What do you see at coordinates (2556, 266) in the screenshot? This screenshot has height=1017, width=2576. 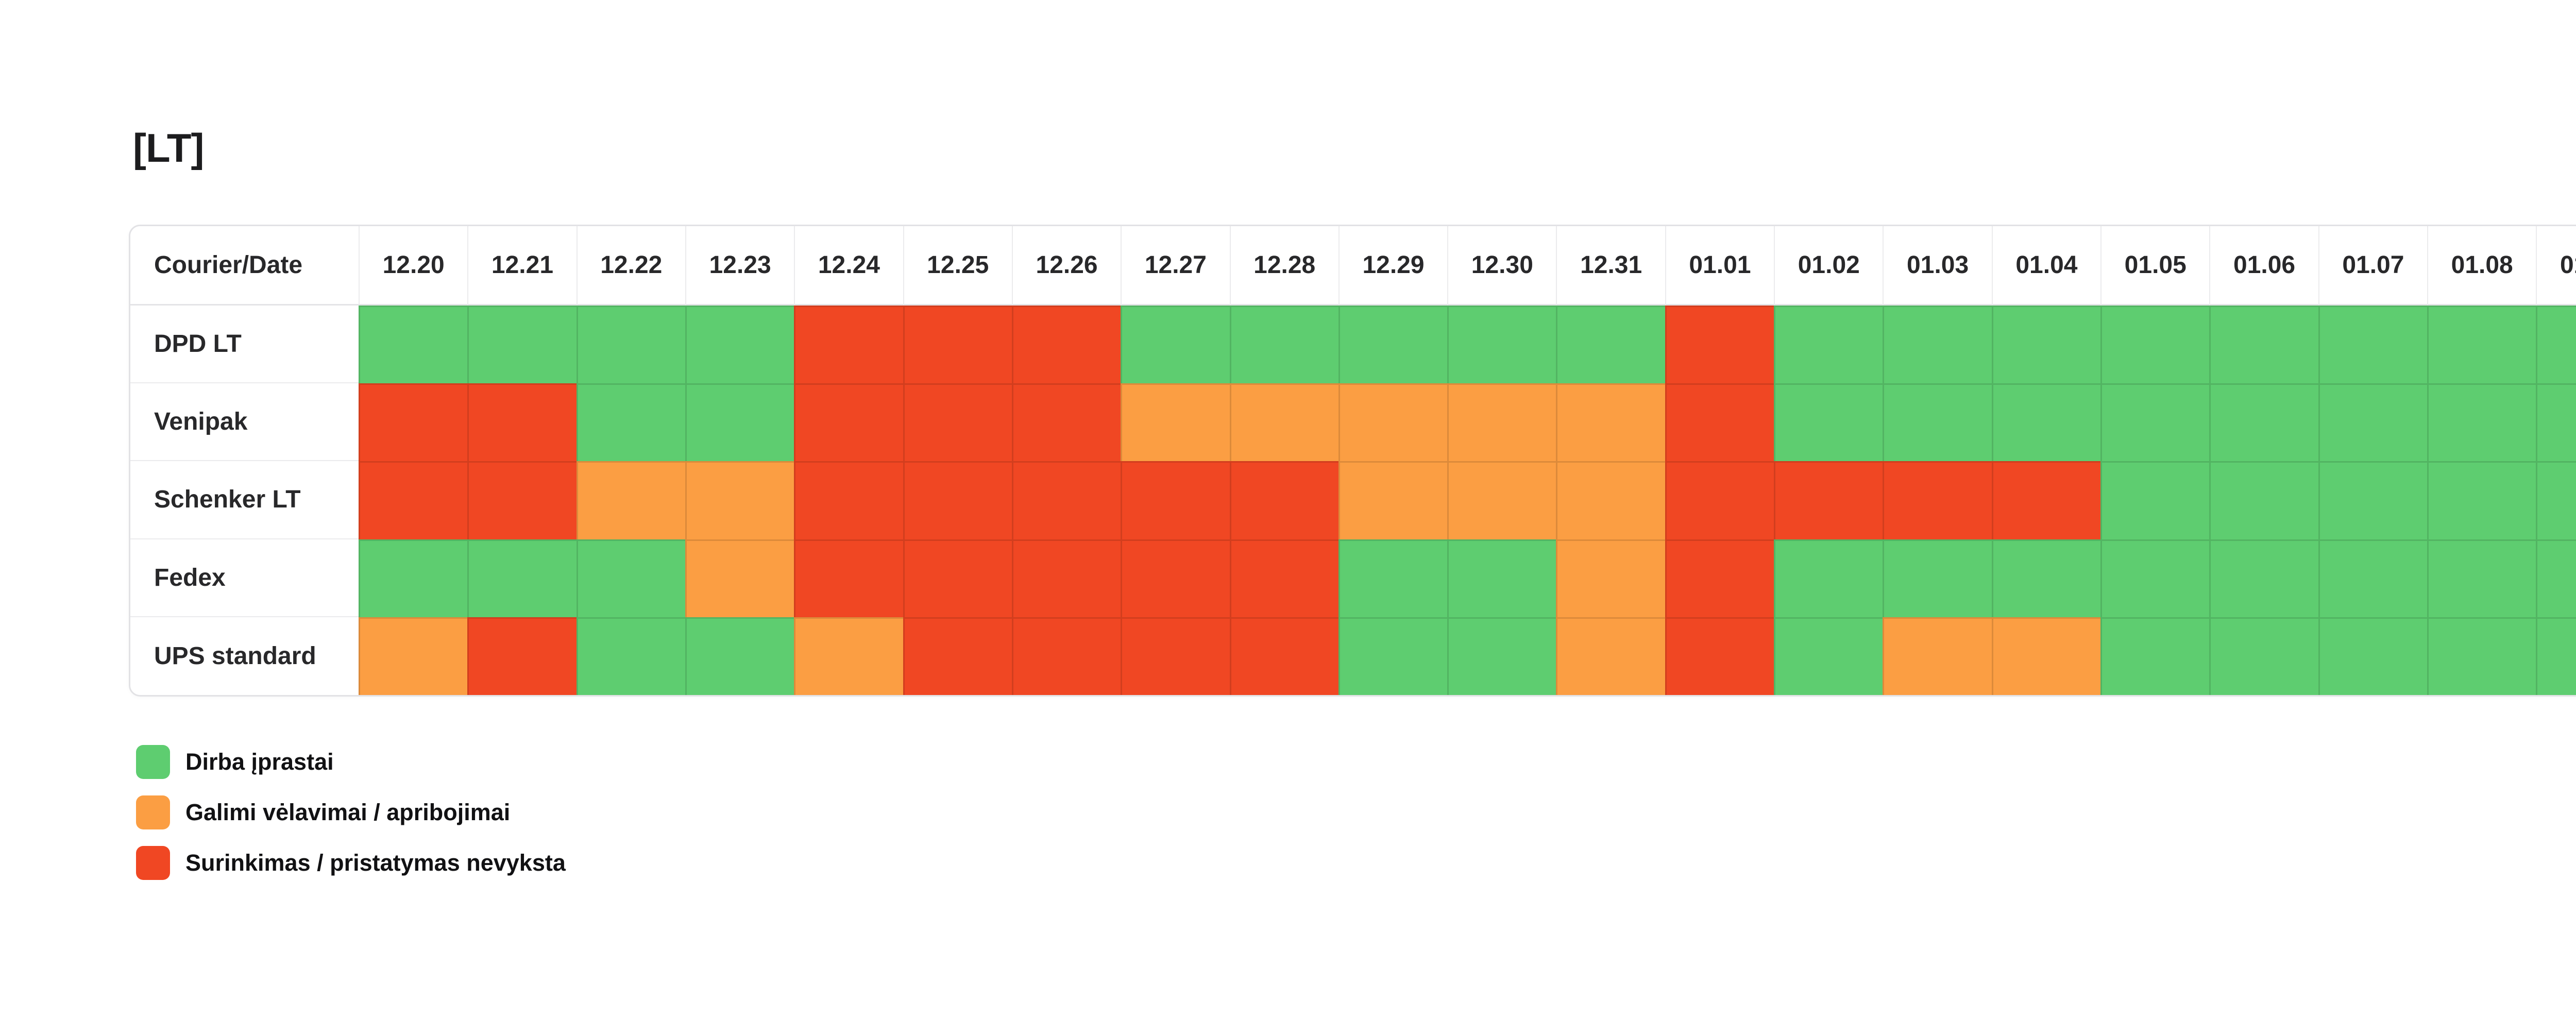 I see `date-header-cell: 01.09` at bounding box center [2556, 266].